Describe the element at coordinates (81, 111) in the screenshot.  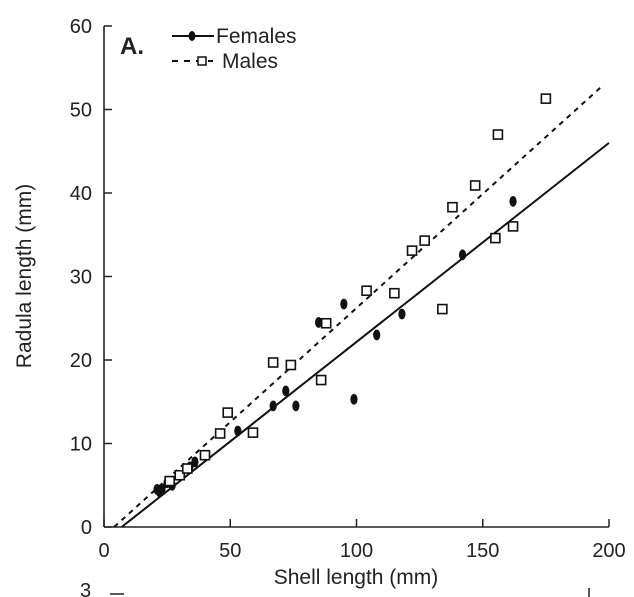
I see `y-tick-label: 50` at that location.